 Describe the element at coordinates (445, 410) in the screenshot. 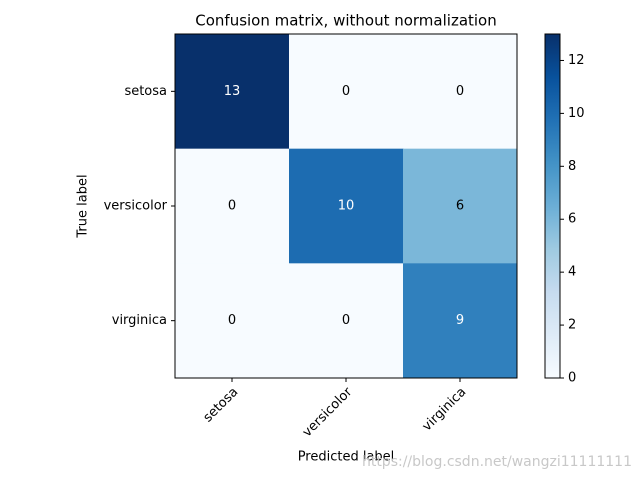

I see `x-tick-label: virginica` at that location.